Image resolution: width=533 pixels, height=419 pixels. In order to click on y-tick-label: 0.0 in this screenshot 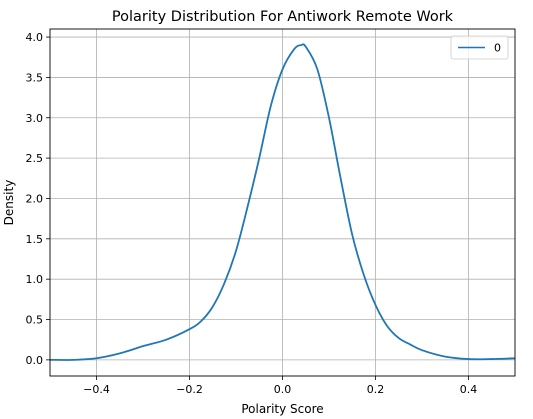, I will do `click(35, 360)`.